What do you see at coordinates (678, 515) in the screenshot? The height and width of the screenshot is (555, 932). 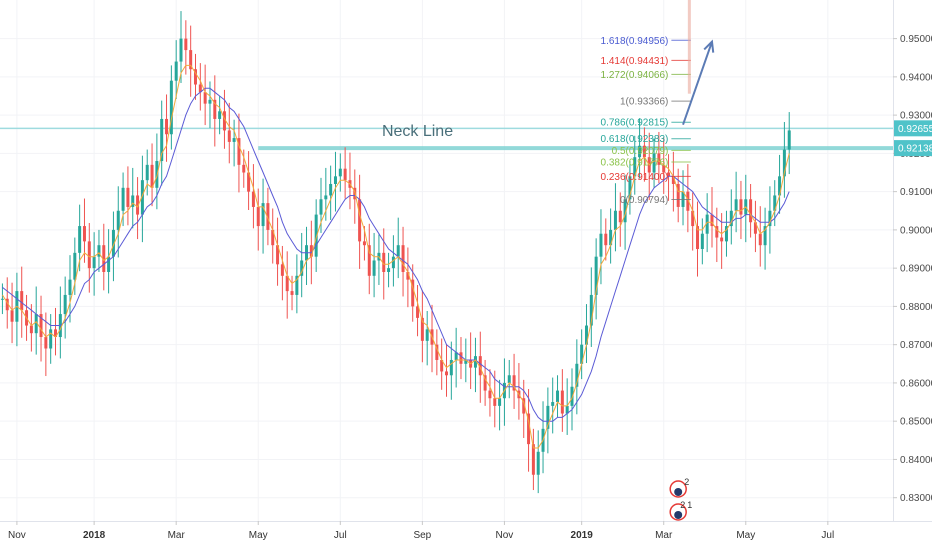 I see `event-marker-icon` at bounding box center [678, 515].